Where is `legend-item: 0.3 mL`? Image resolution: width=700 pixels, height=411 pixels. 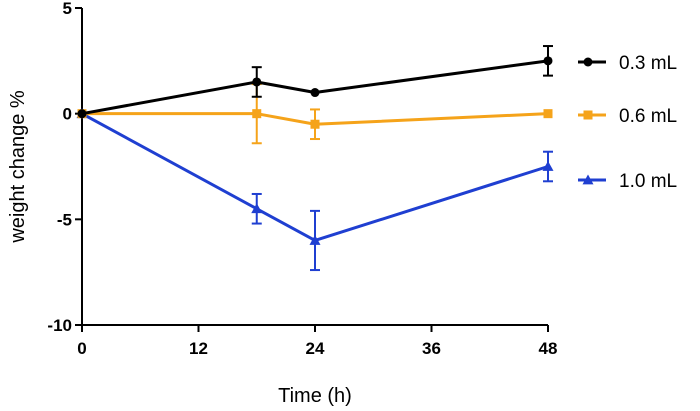 legend-item: 0.3 mL is located at coordinates (627, 63).